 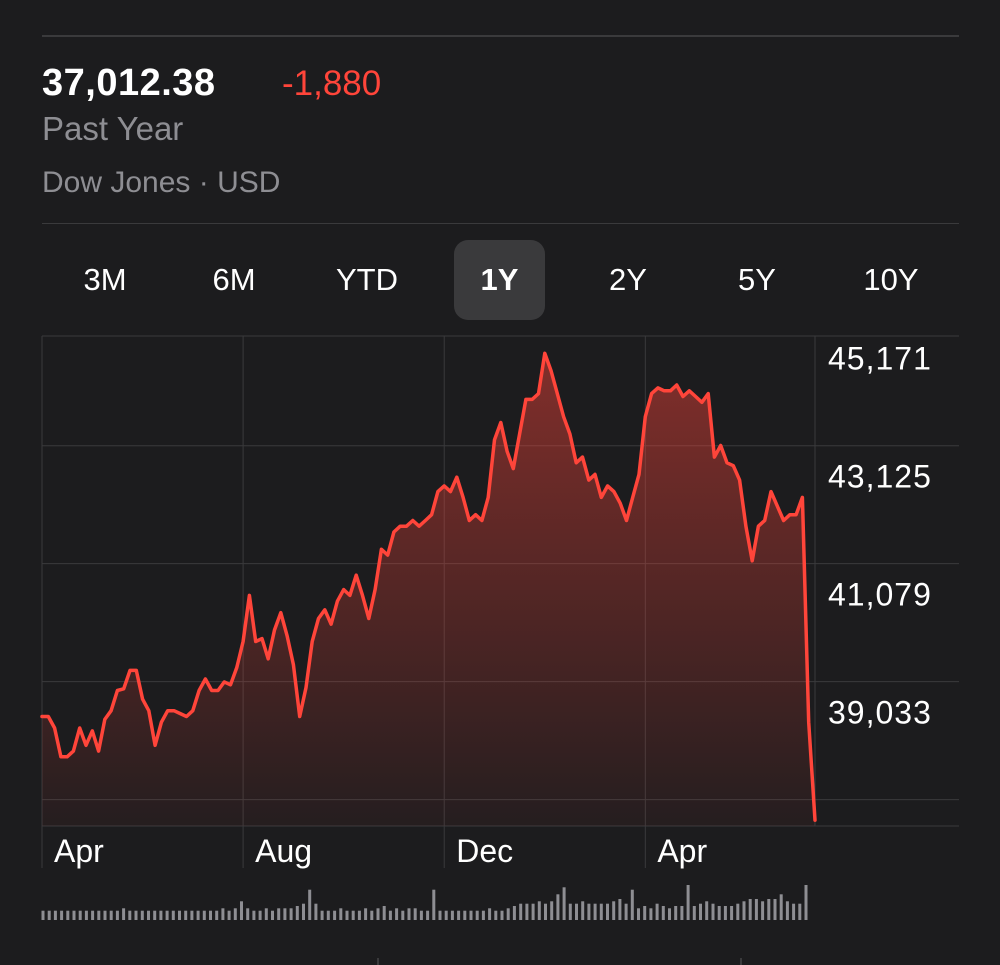 I want to click on index-currency-label: Dow Jones · USD, so click(x=161, y=182).